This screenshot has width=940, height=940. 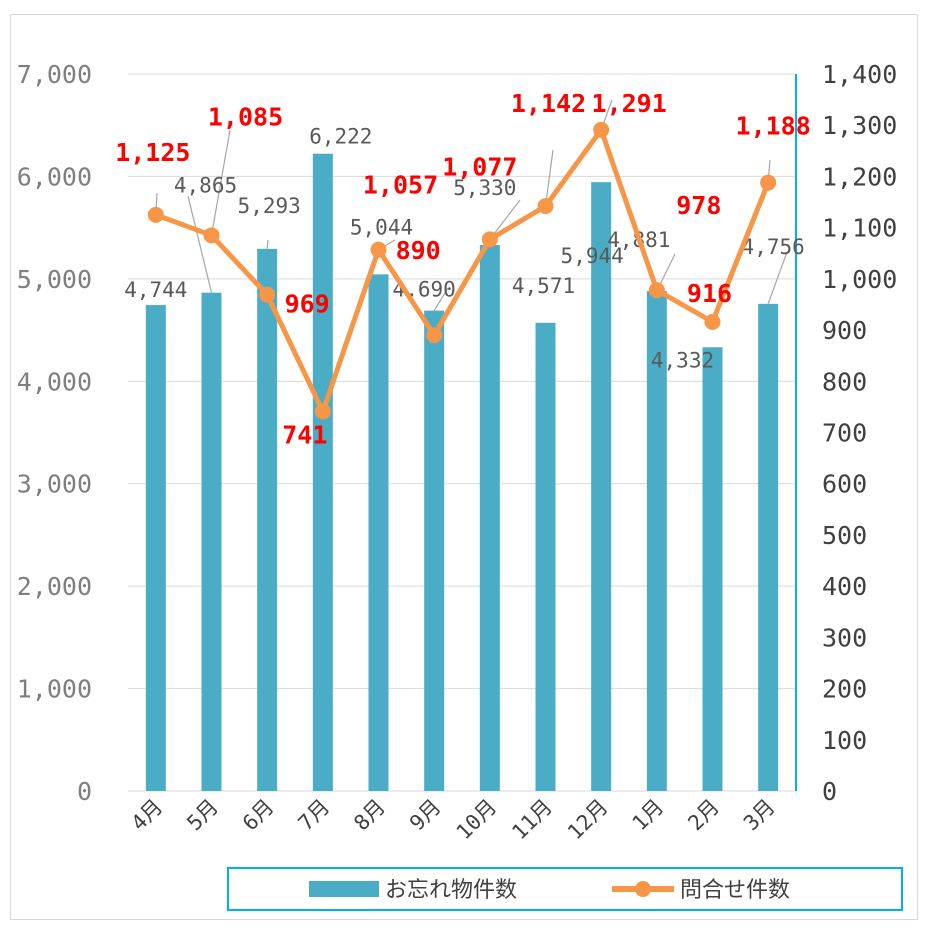 I want to click on right-tick-label: 1,400, so click(x=859, y=74).